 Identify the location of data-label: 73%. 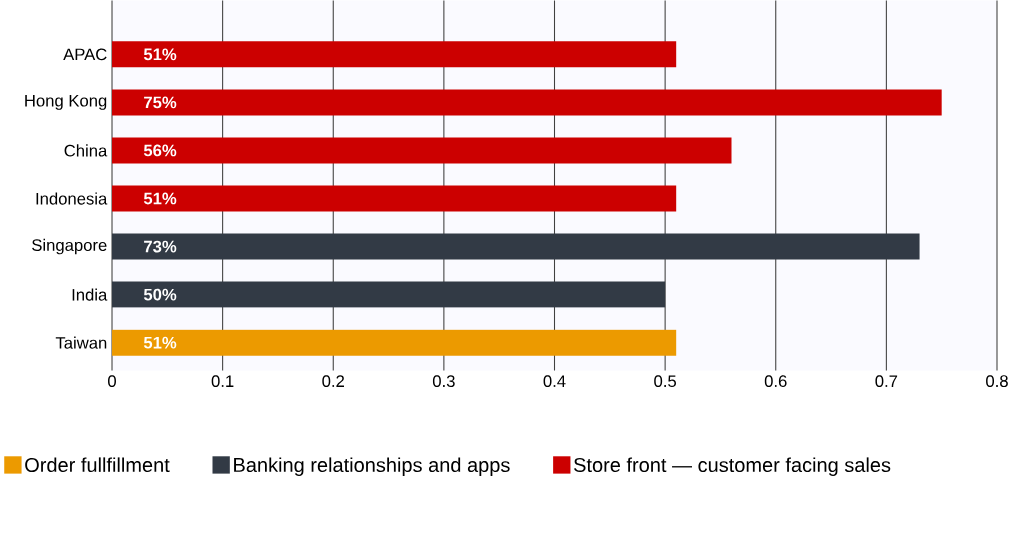
(160, 246).